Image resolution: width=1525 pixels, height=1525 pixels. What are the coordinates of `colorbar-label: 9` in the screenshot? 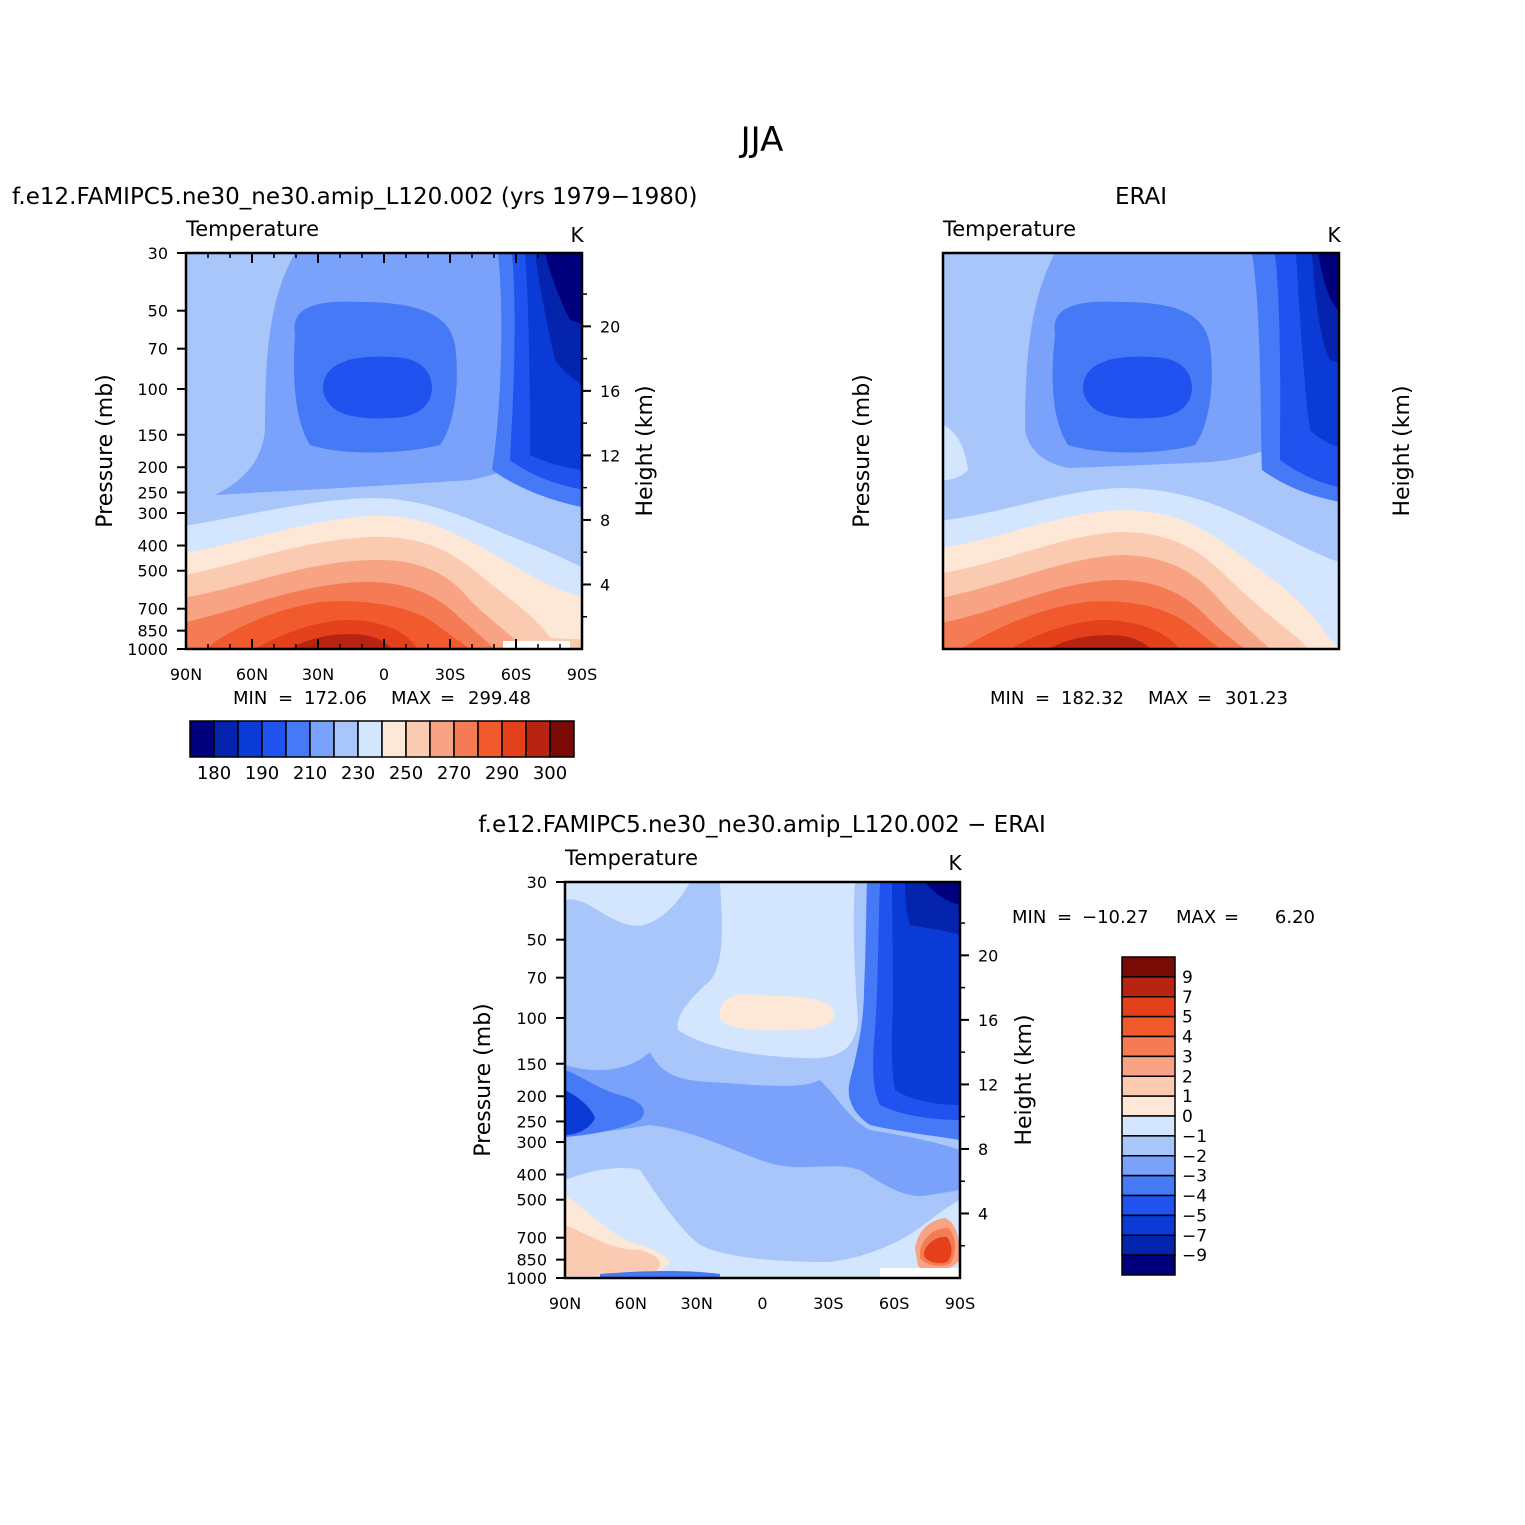 It's located at (1187, 978).